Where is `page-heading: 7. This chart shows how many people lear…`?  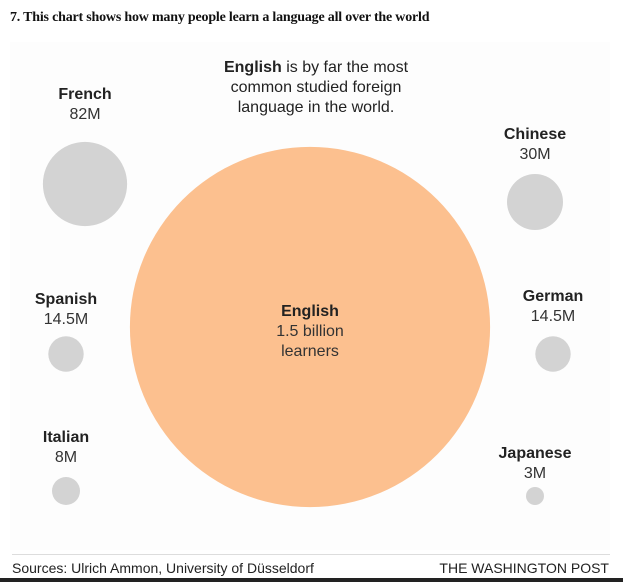 page-heading: 7. This chart shows how many people lear… is located at coordinates (220, 17).